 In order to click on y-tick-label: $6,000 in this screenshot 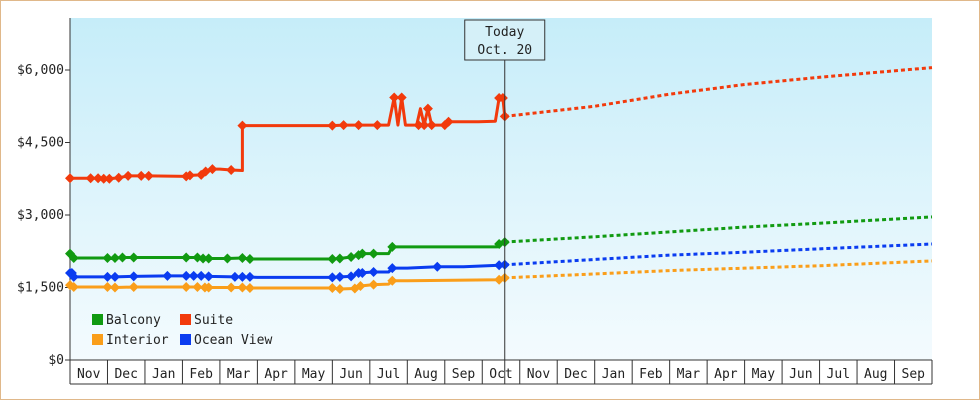, I will do `click(40, 70)`.